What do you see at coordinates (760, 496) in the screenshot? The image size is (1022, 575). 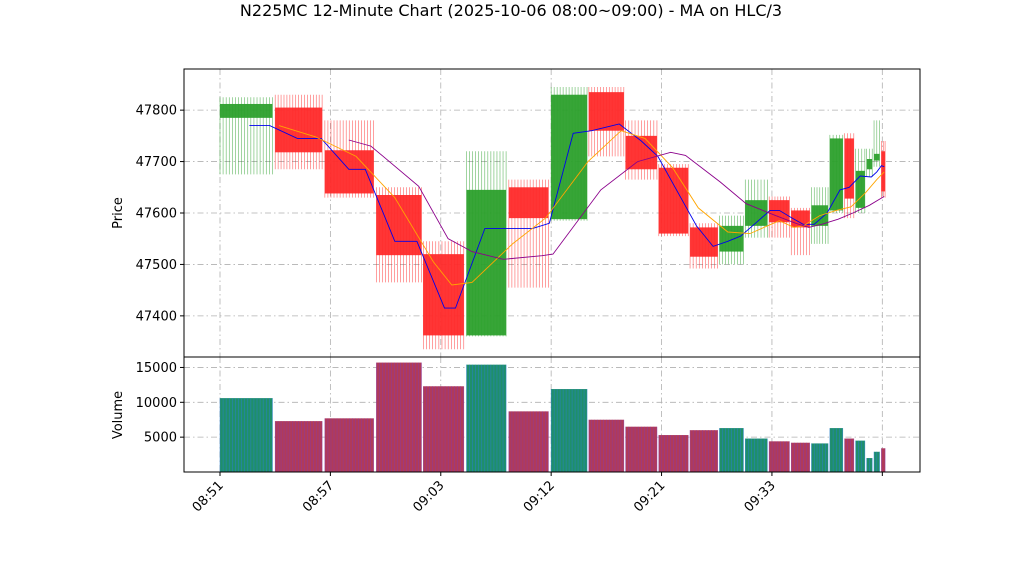 I see `x-tick-label: 09:33` at bounding box center [760, 496].